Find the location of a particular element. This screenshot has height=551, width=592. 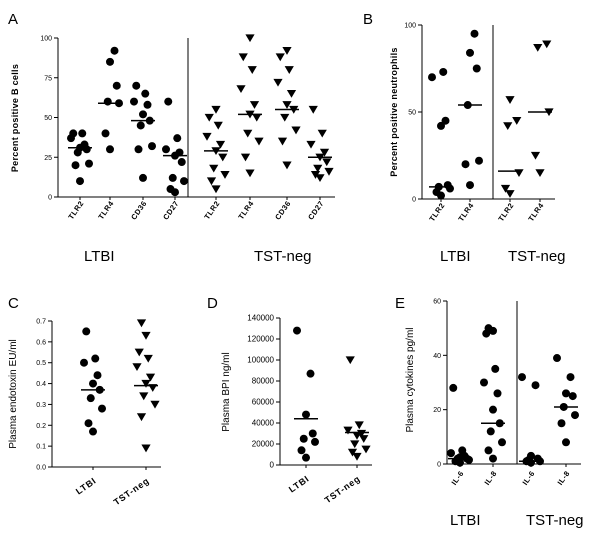

panel-letter: D is located at coordinates (212, 303).